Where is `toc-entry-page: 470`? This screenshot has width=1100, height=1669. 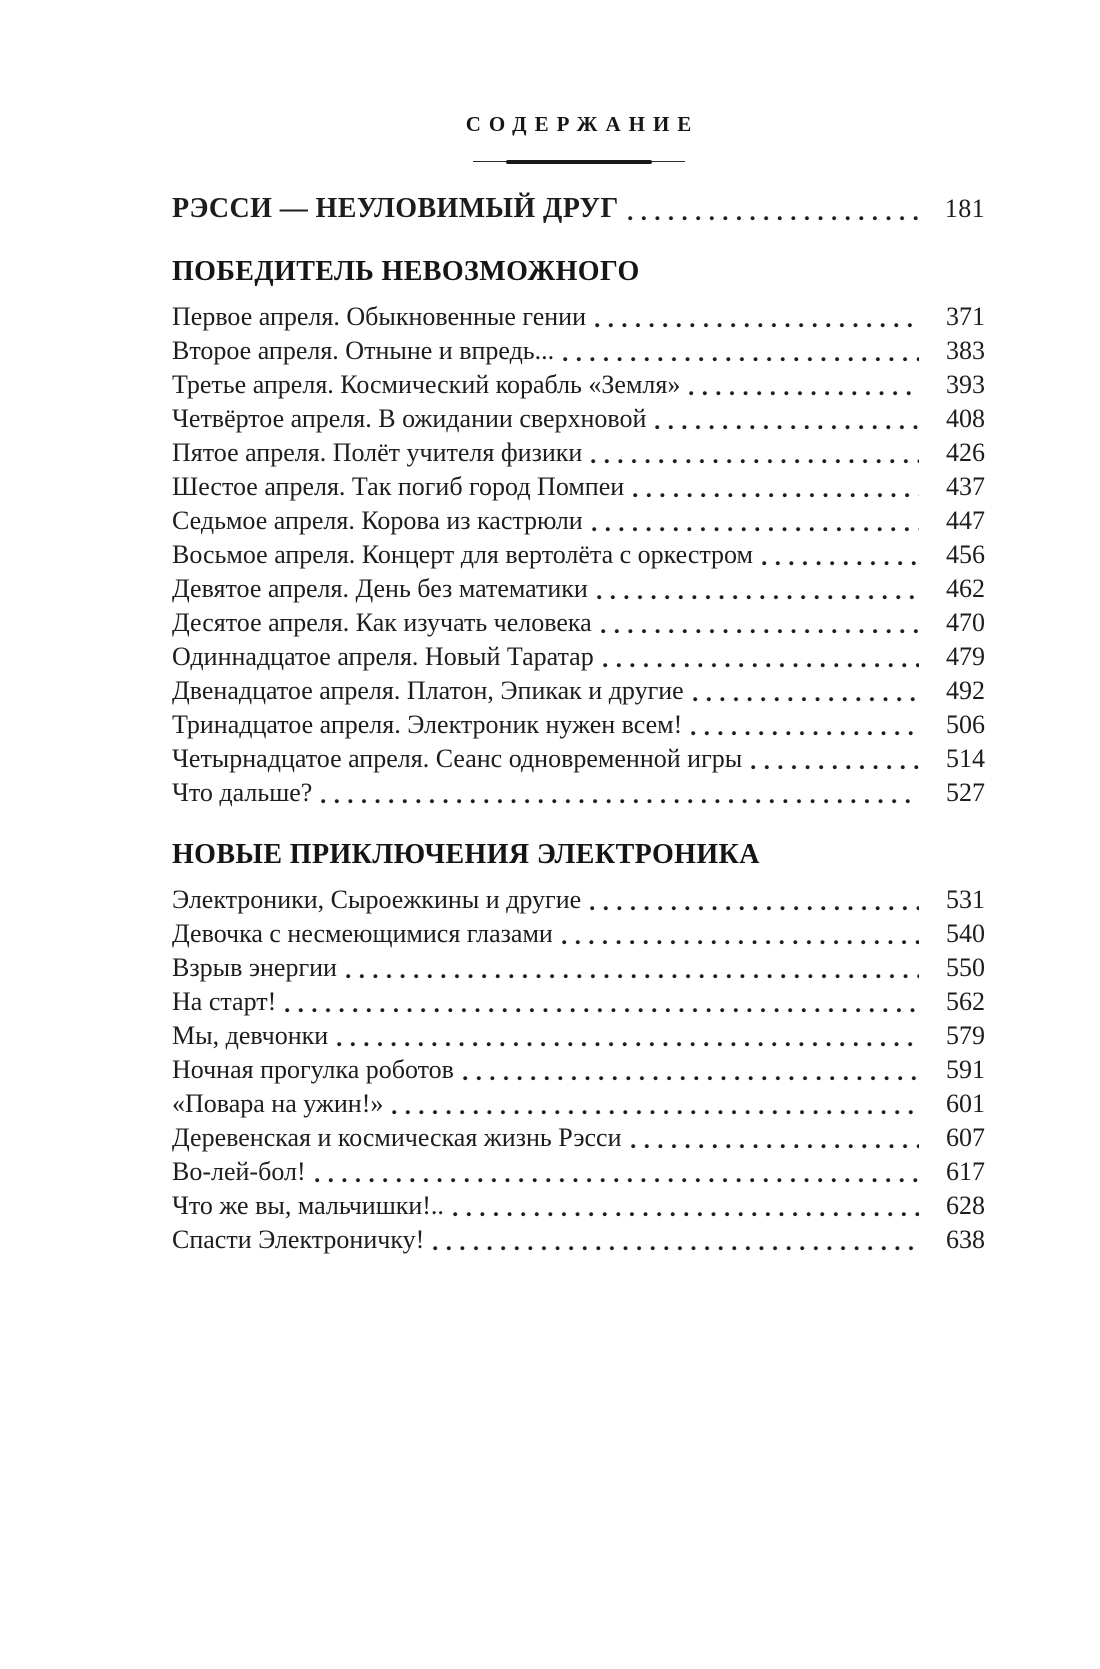 toc-entry-page: 470 is located at coordinates (965, 622).